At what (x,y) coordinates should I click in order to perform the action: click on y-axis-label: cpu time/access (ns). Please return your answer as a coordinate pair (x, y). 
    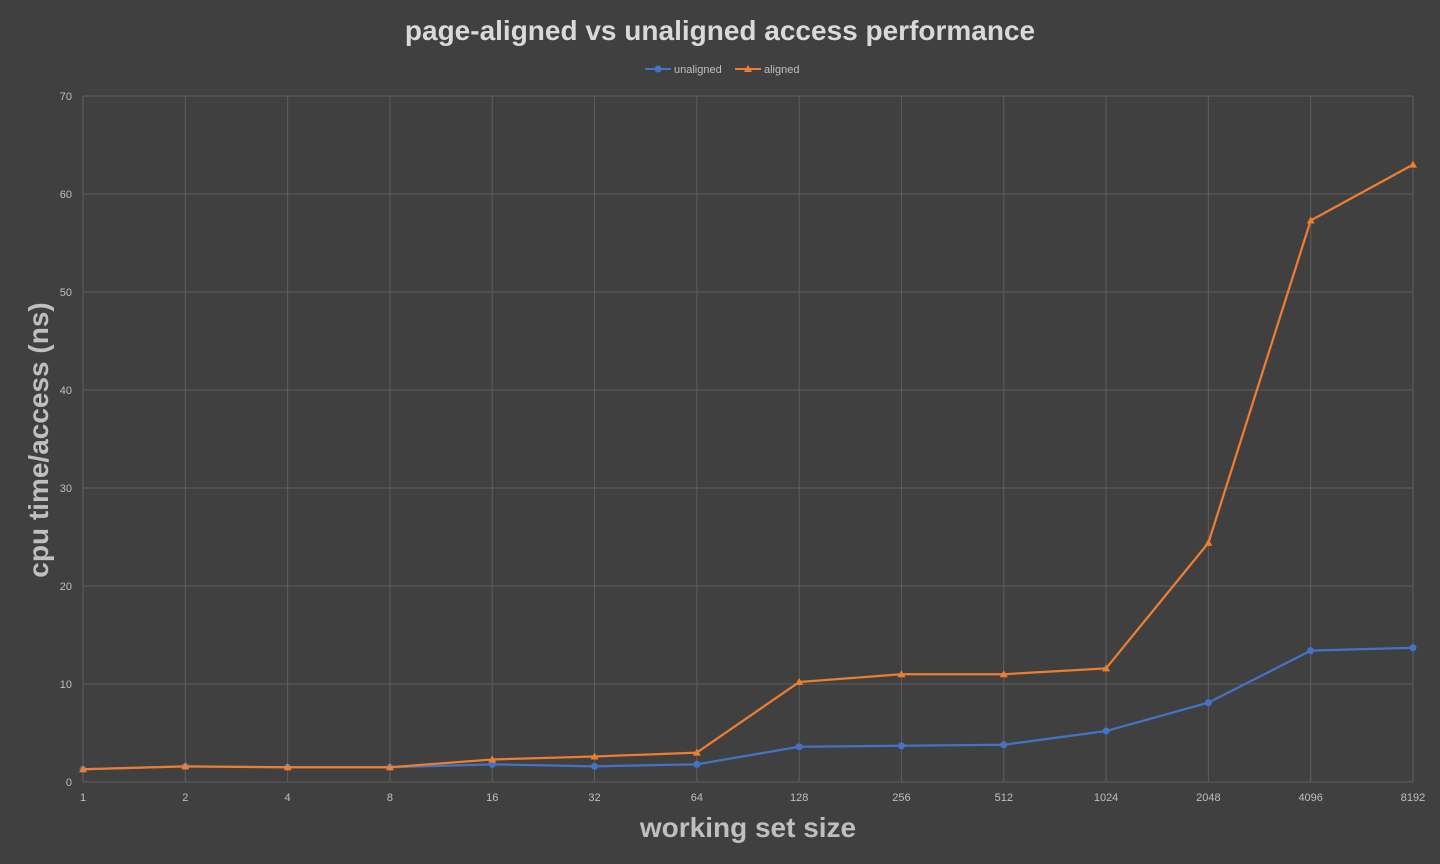
    Looking at the image, I should click on (38, 439).